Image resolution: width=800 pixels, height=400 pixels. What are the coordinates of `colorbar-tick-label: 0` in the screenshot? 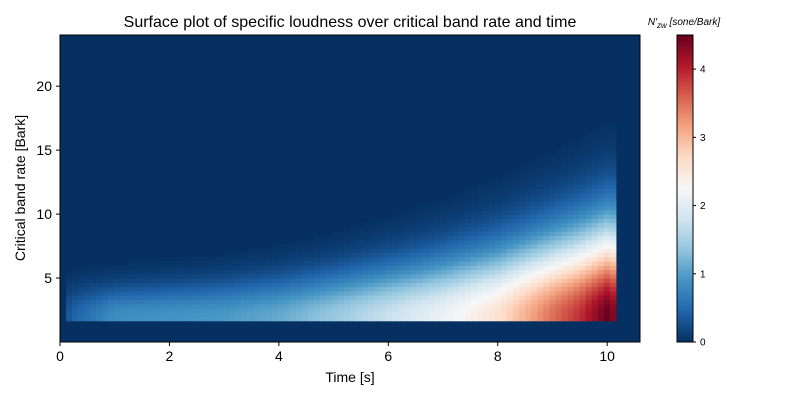 It's located at (703, 343).